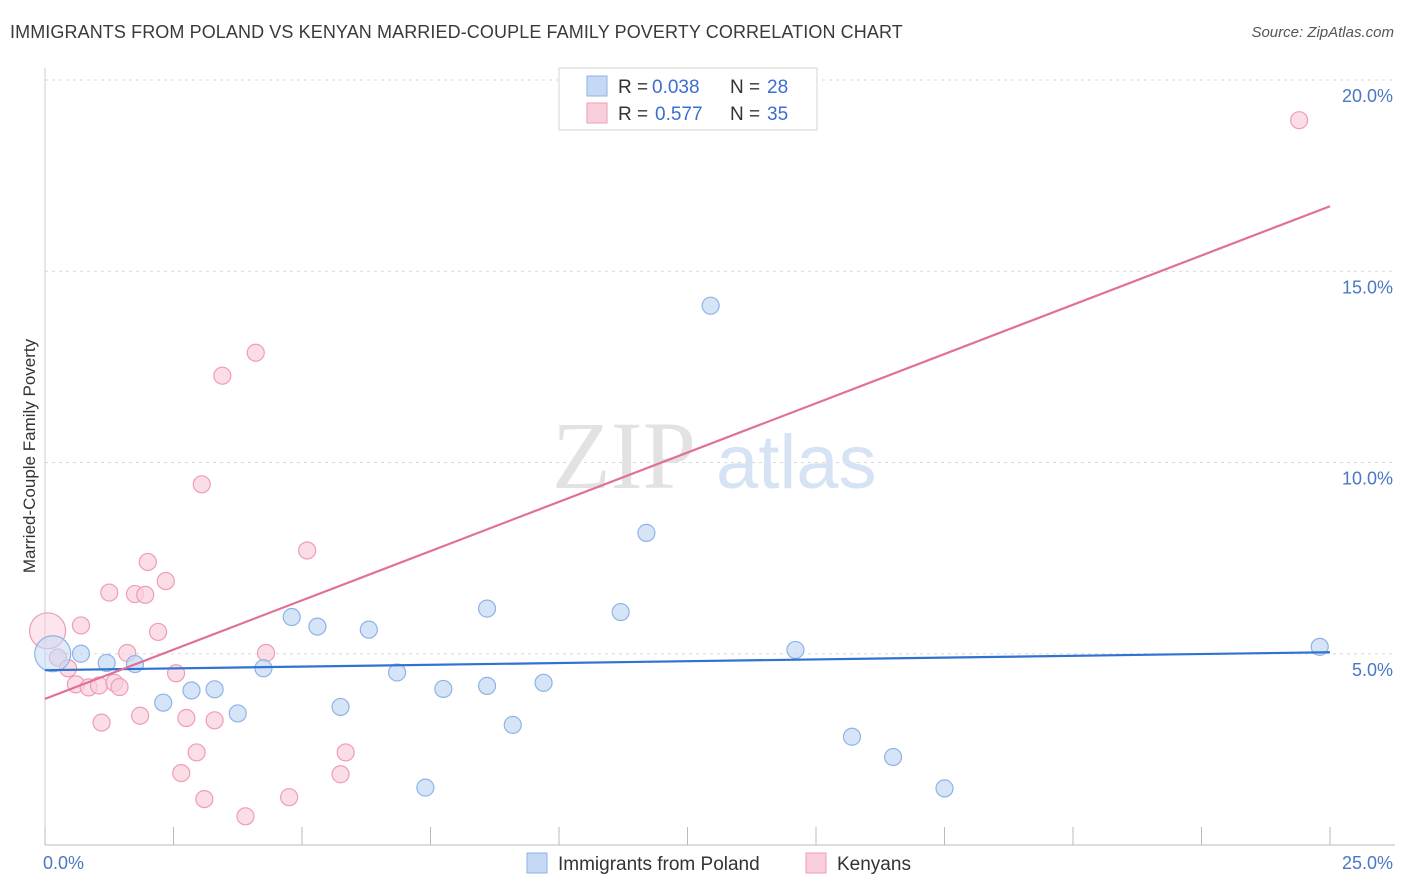 The height and width of the screenshot is (892, 1406). What do you see at coordinates (745, 87) in the screenshot?
I see `legend-n-label-1: N =` at bounding box center [745, 87].